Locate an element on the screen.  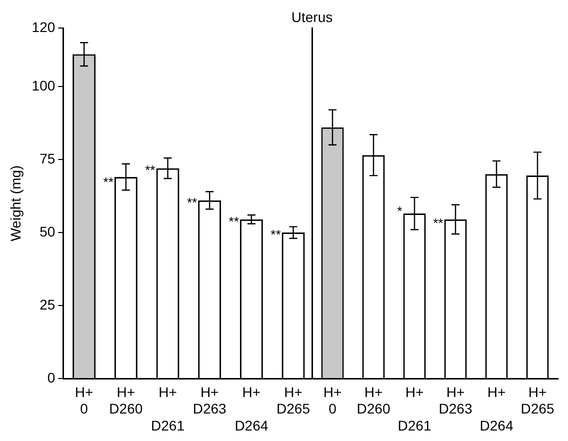
y-tick-label: 75 is located at coordinates (48, 158).